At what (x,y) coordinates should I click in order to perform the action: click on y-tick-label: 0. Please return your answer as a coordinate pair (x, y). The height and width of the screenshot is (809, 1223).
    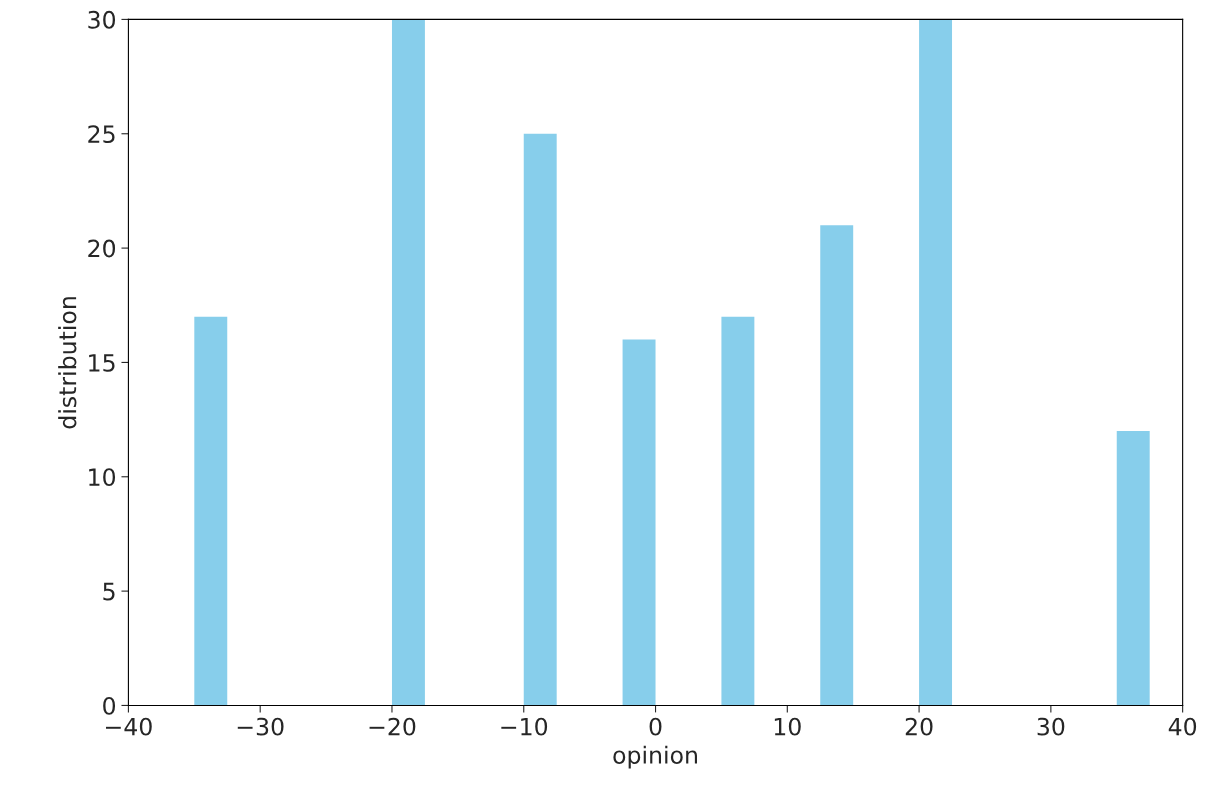
    Looking at the image, I should click on (109, 705).